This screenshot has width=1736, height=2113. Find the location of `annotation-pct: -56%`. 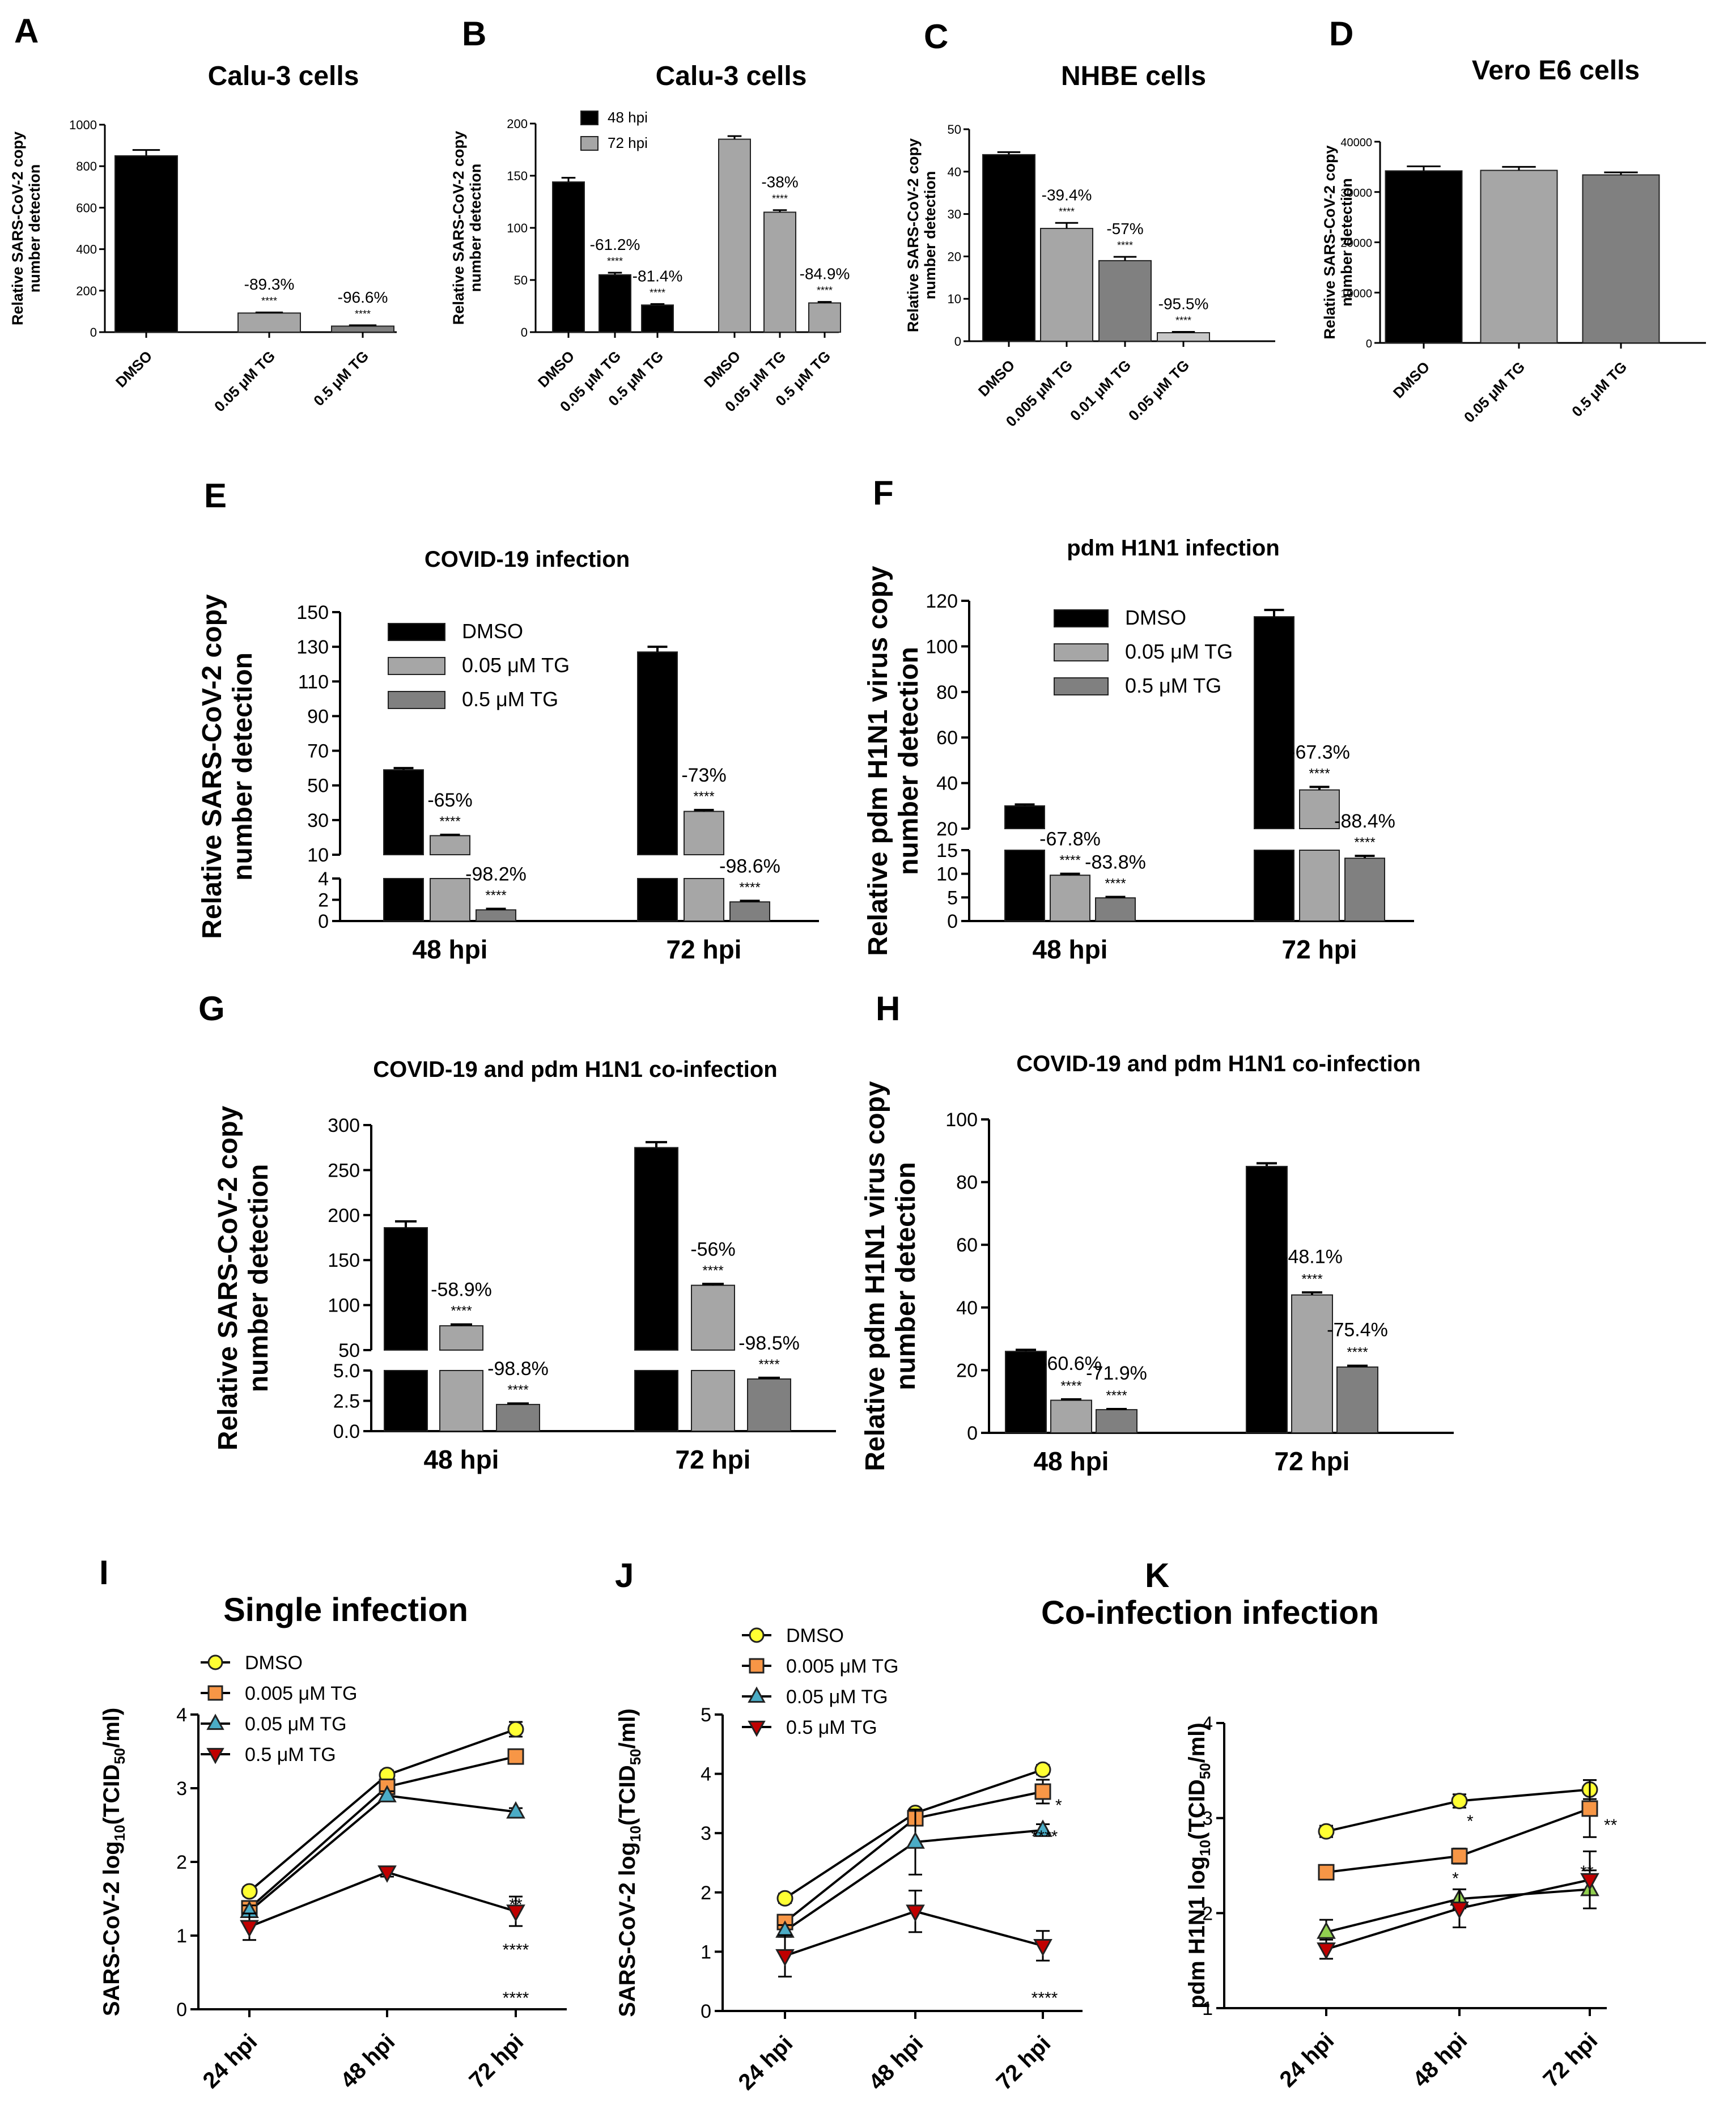

annotation-pct: -56% is located at coordinates (712, 1249).